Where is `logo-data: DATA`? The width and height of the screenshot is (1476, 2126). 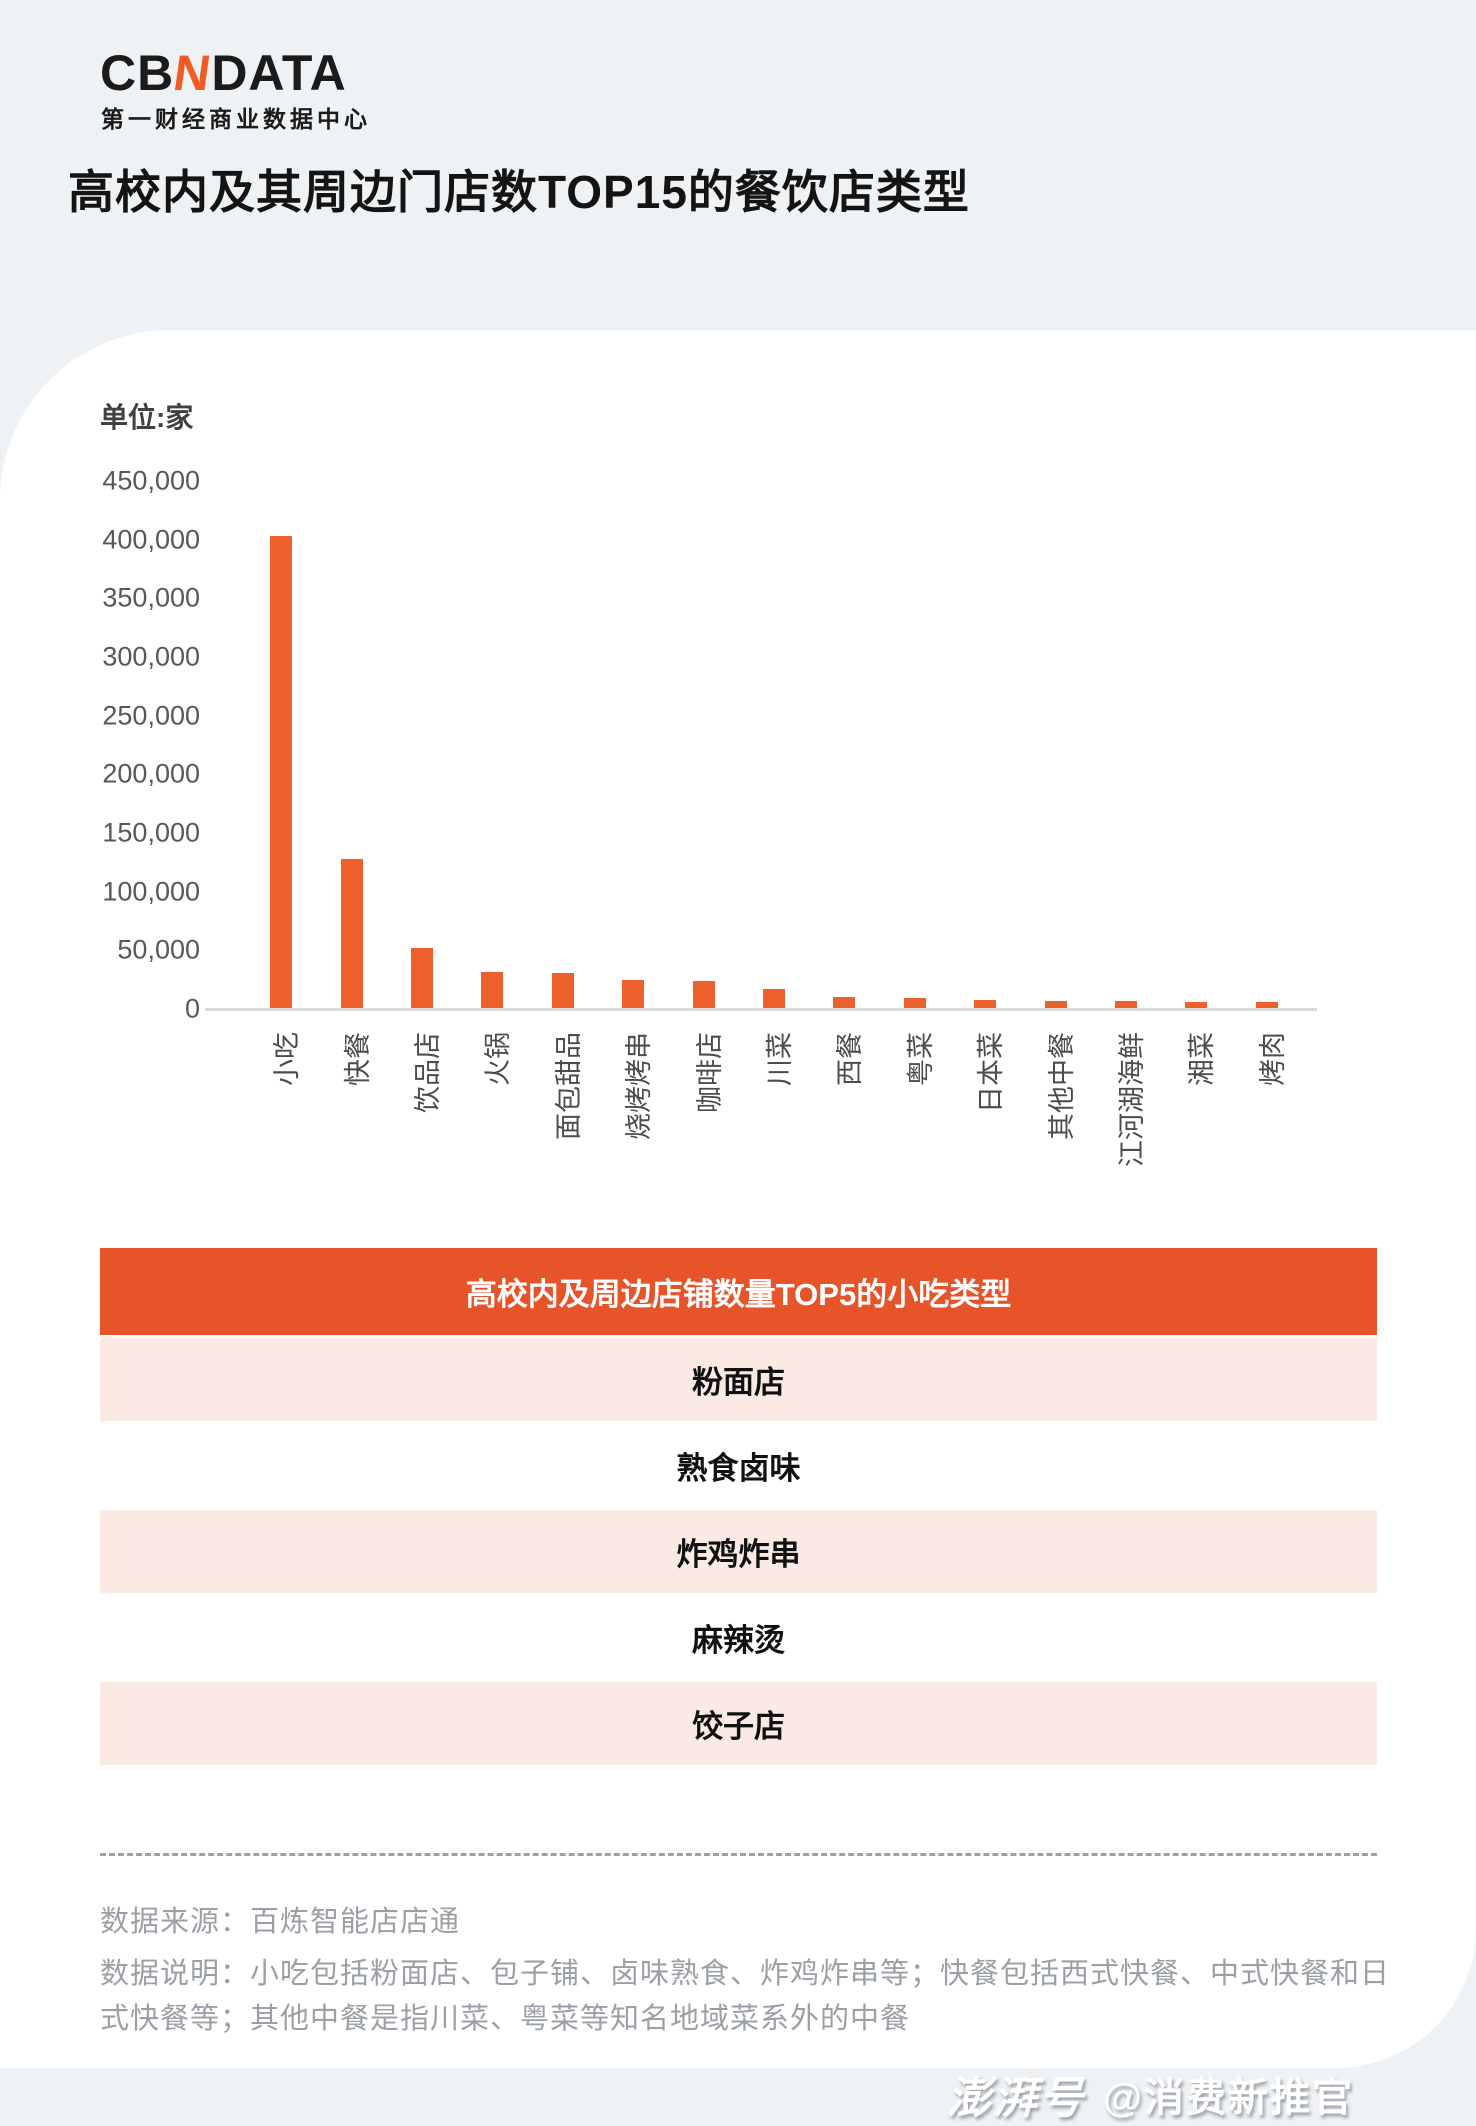
logo-data: DATA is located at coordinates (279, 73).